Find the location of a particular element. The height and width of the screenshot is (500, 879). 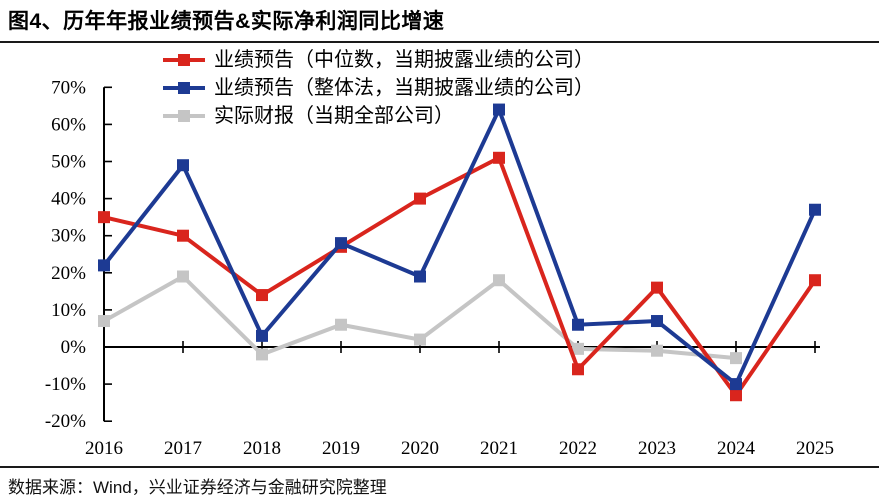

legend-swatch-red-line-marker-icon is located at coordinates (184, 60).